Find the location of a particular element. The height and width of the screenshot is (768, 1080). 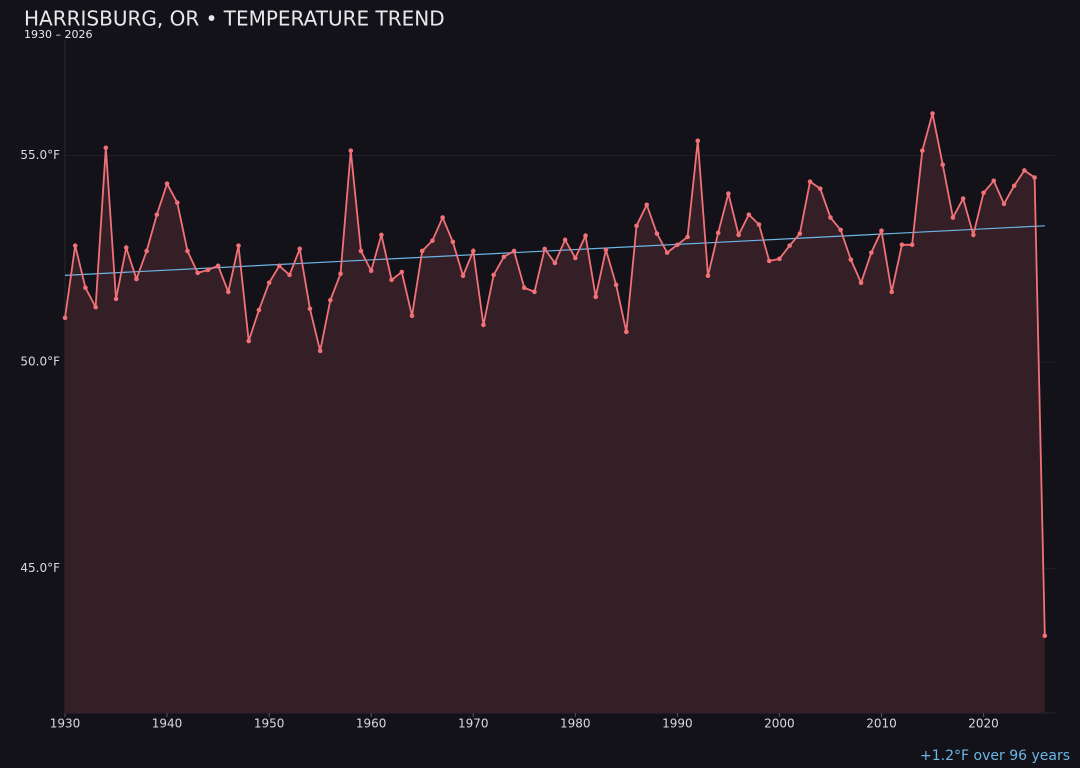

x-tick-label: 1950 is located at coordinates (269, 724).